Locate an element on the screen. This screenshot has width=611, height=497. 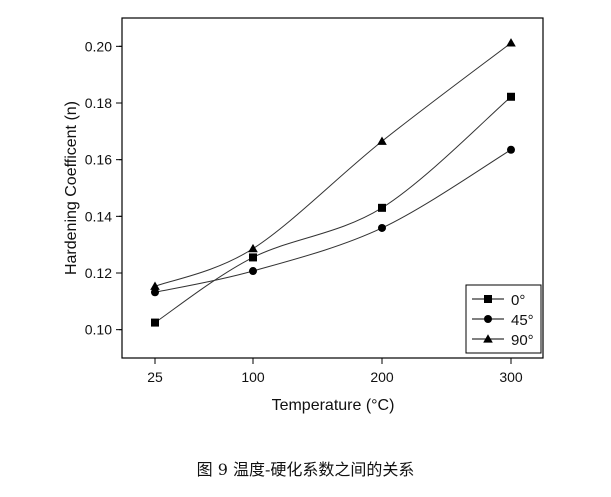
y-tick-label: 0.16 is located at coordinates (98, 160).